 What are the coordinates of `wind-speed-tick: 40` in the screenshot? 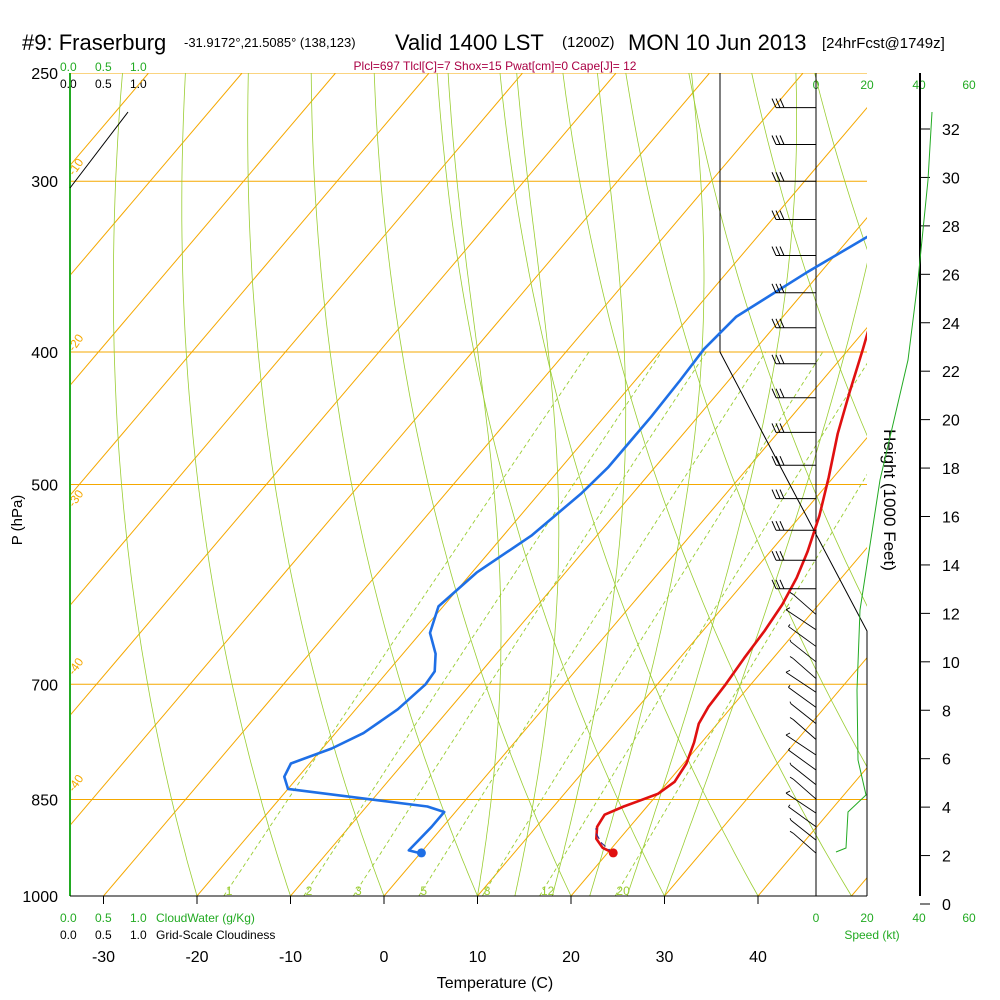 It's located at (919, 918).